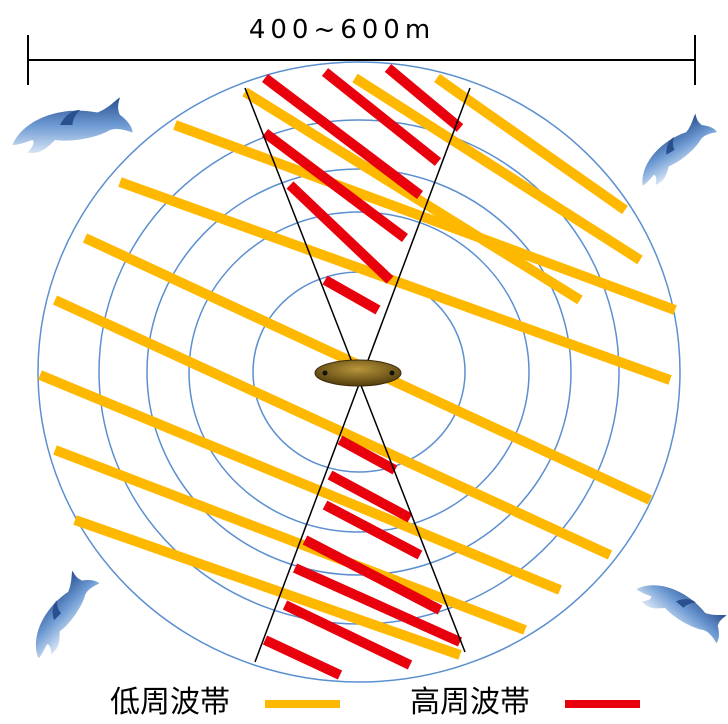 The width and height of the screenshot is (728, 724). What do you see at coordinates (170, 702) in the screenshot?
I see `legend-label: 低周波帯` at bounding box center [170, 702].